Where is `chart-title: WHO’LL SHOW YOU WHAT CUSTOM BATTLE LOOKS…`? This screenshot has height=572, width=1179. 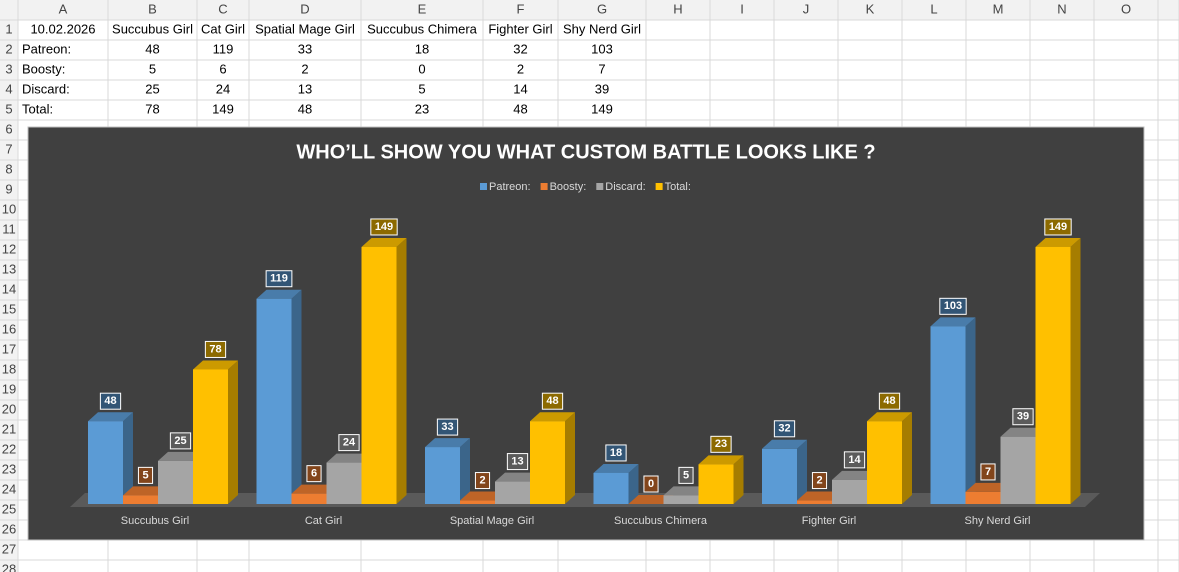
chart-title: WHO’LL SHOW YOU WHAT CUSTOM BATTLE LOOKS… is located at coordinates (585, 152).